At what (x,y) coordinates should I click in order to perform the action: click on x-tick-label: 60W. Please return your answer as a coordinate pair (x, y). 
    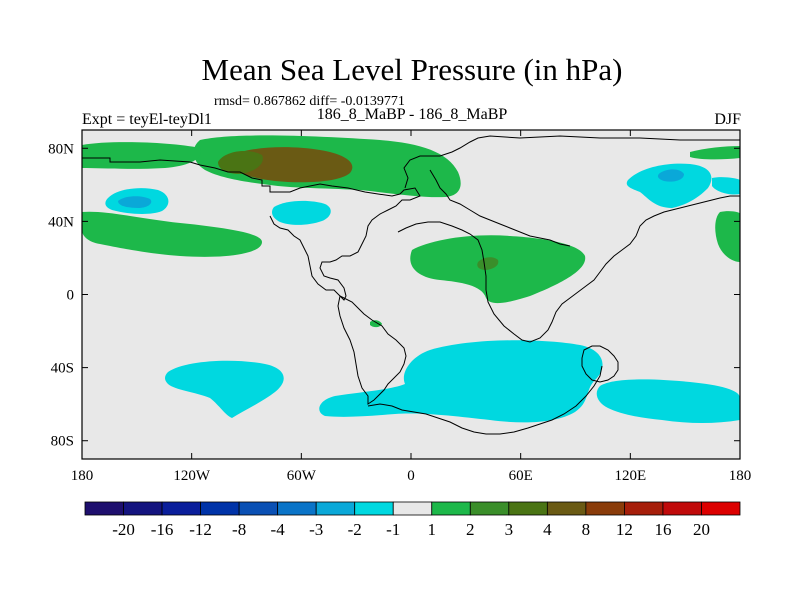
    Looking at the image, I should click on (302, 476).